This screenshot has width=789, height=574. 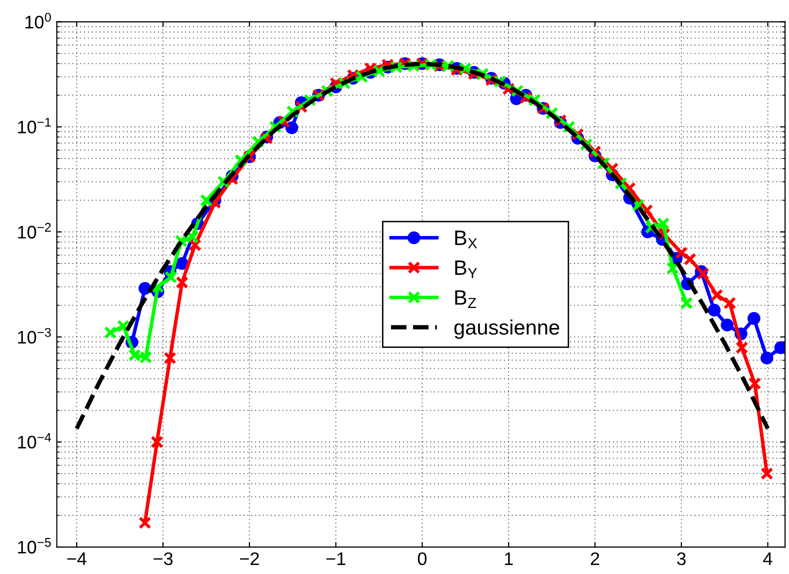 What do you see at coordinates (34, 126) in the screenshot?
I see `y-tick-label: 10$^{−1}$` at bounding box center [34, 126].